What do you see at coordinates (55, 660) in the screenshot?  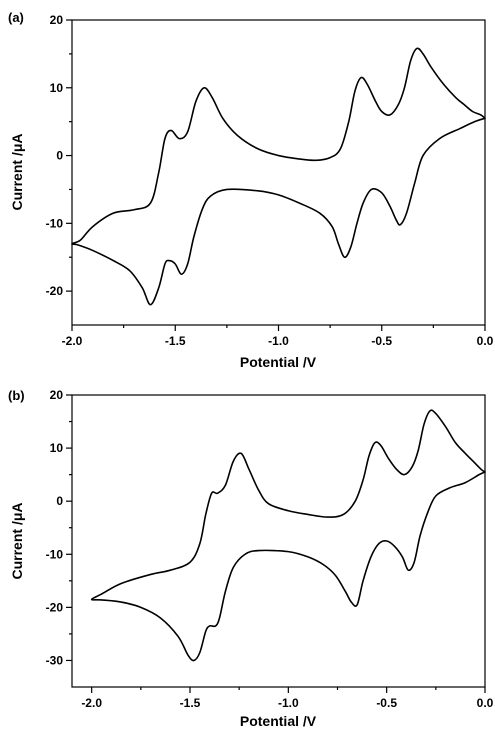 I see `y-tick-label: -30` at bounding box center [55, 660].